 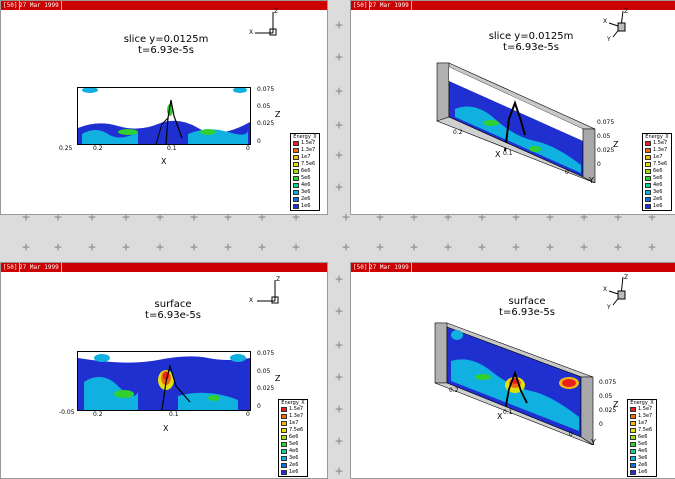 I want to click on y-axis-label: Y, so click(x=591, y=180).